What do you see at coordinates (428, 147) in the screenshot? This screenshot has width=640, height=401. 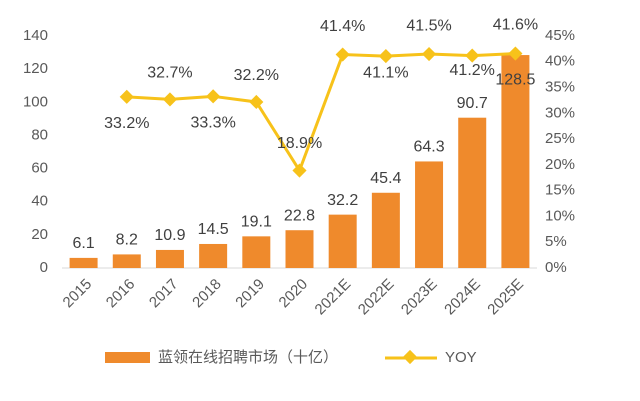 I see `data-label: 64.3` at bounding box center [428, 147].